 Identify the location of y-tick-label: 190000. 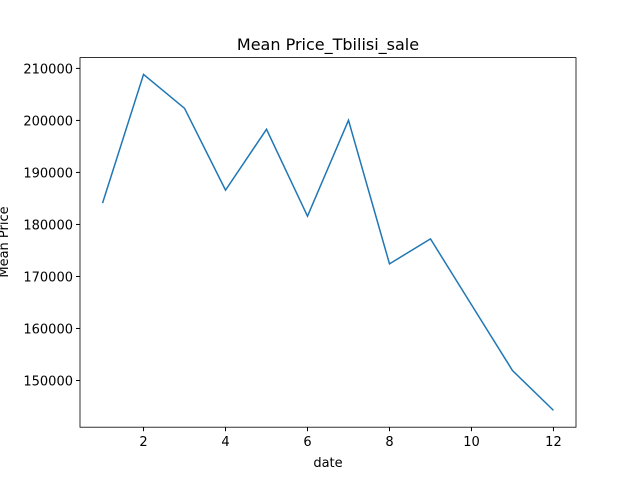
(48, 173).